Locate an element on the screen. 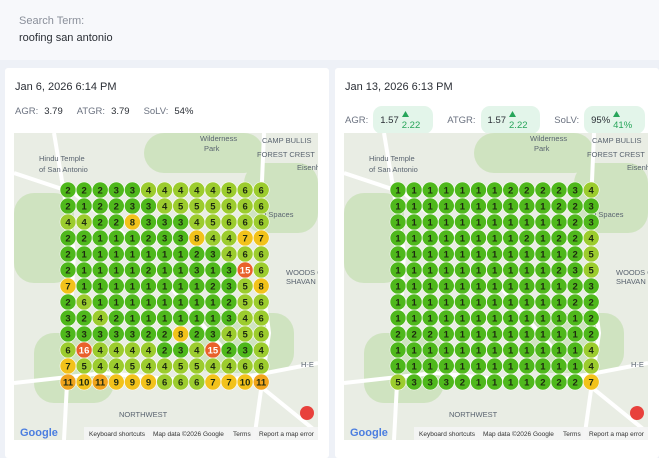 This screenshot has width=659, height=458. metric-change: 41% is located at coordinates (625, 120).